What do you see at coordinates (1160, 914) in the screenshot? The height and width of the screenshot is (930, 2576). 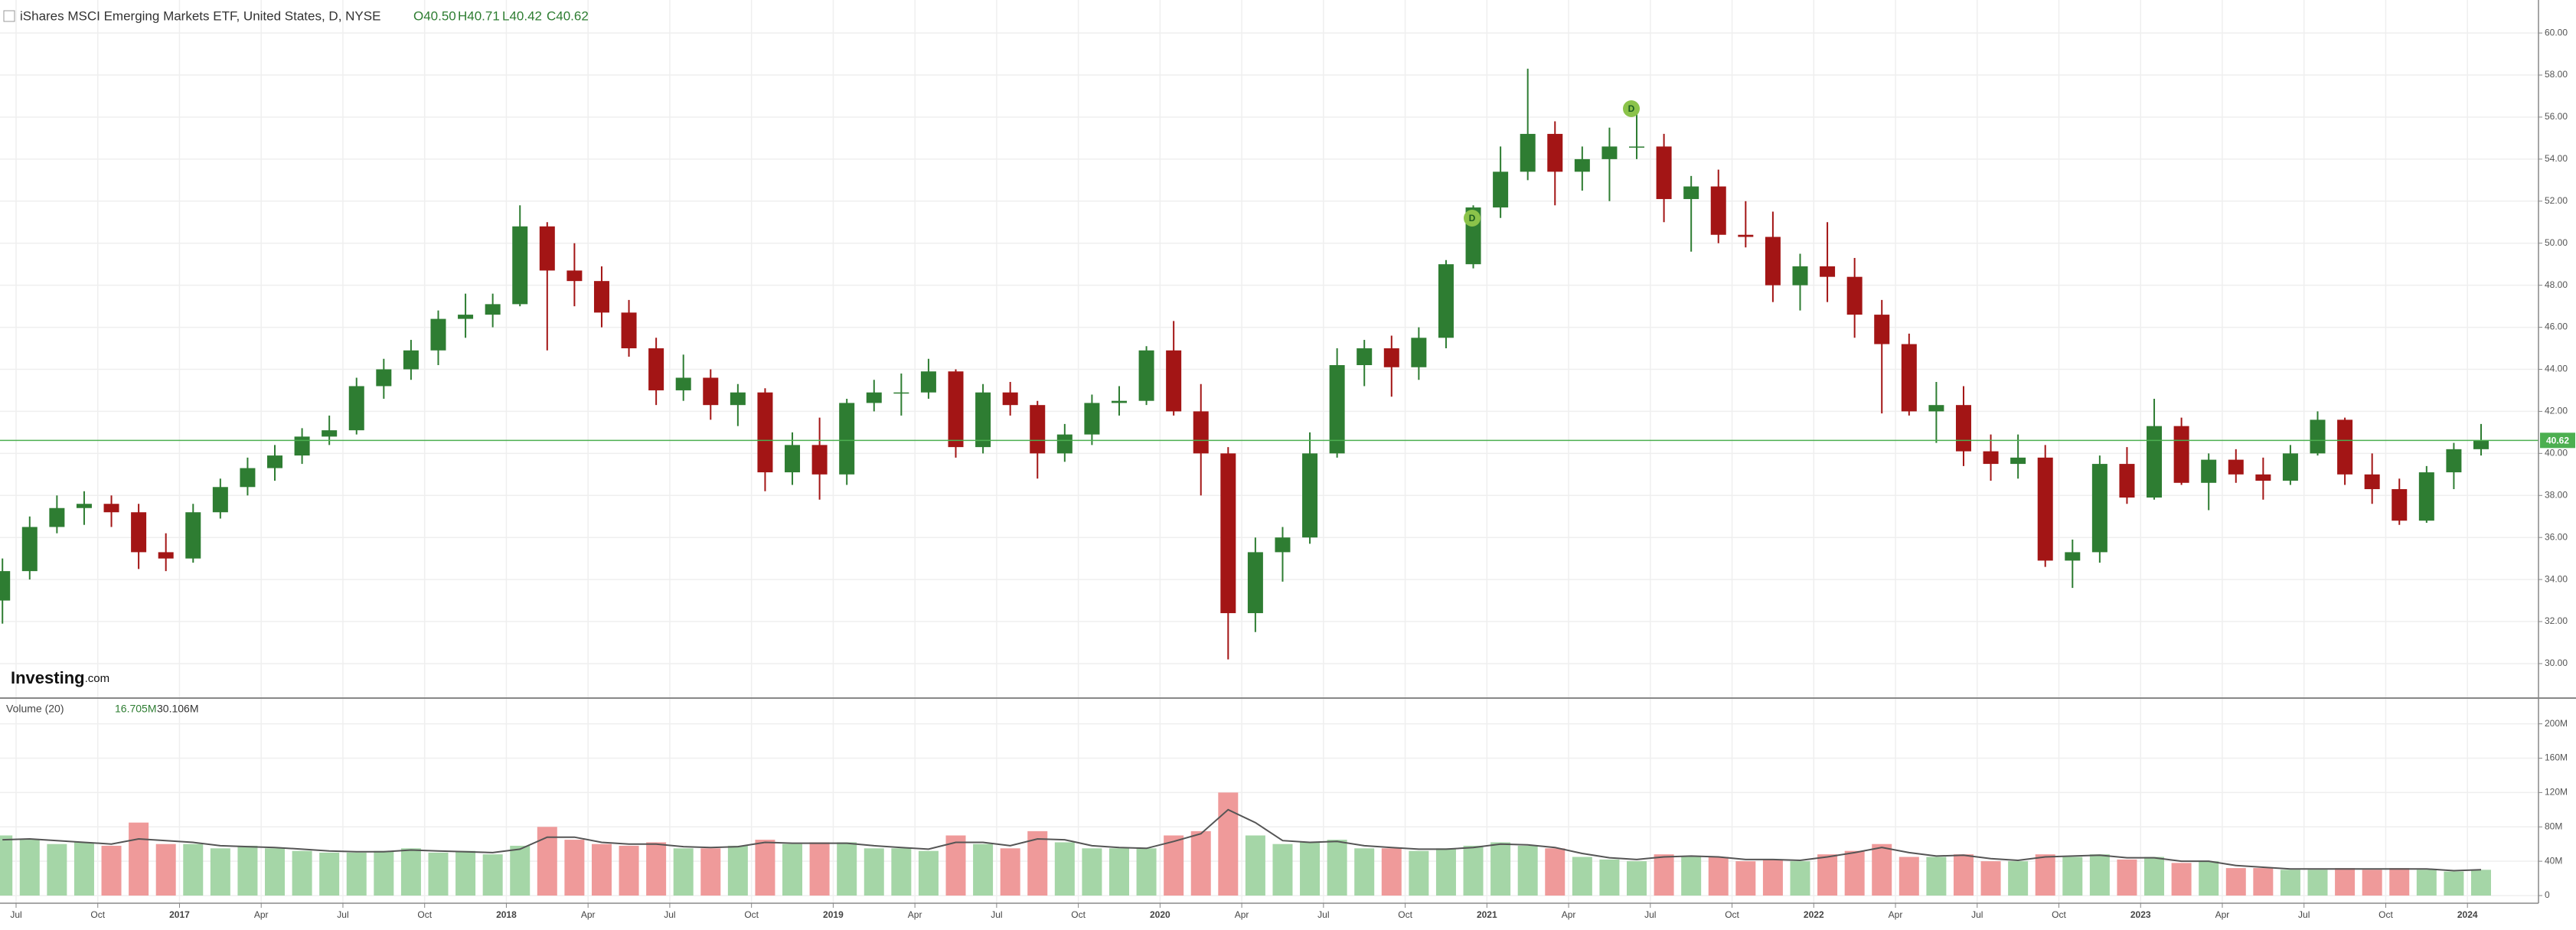 I see `x-tick-label: 2020` at bounding box center [1160, 914].